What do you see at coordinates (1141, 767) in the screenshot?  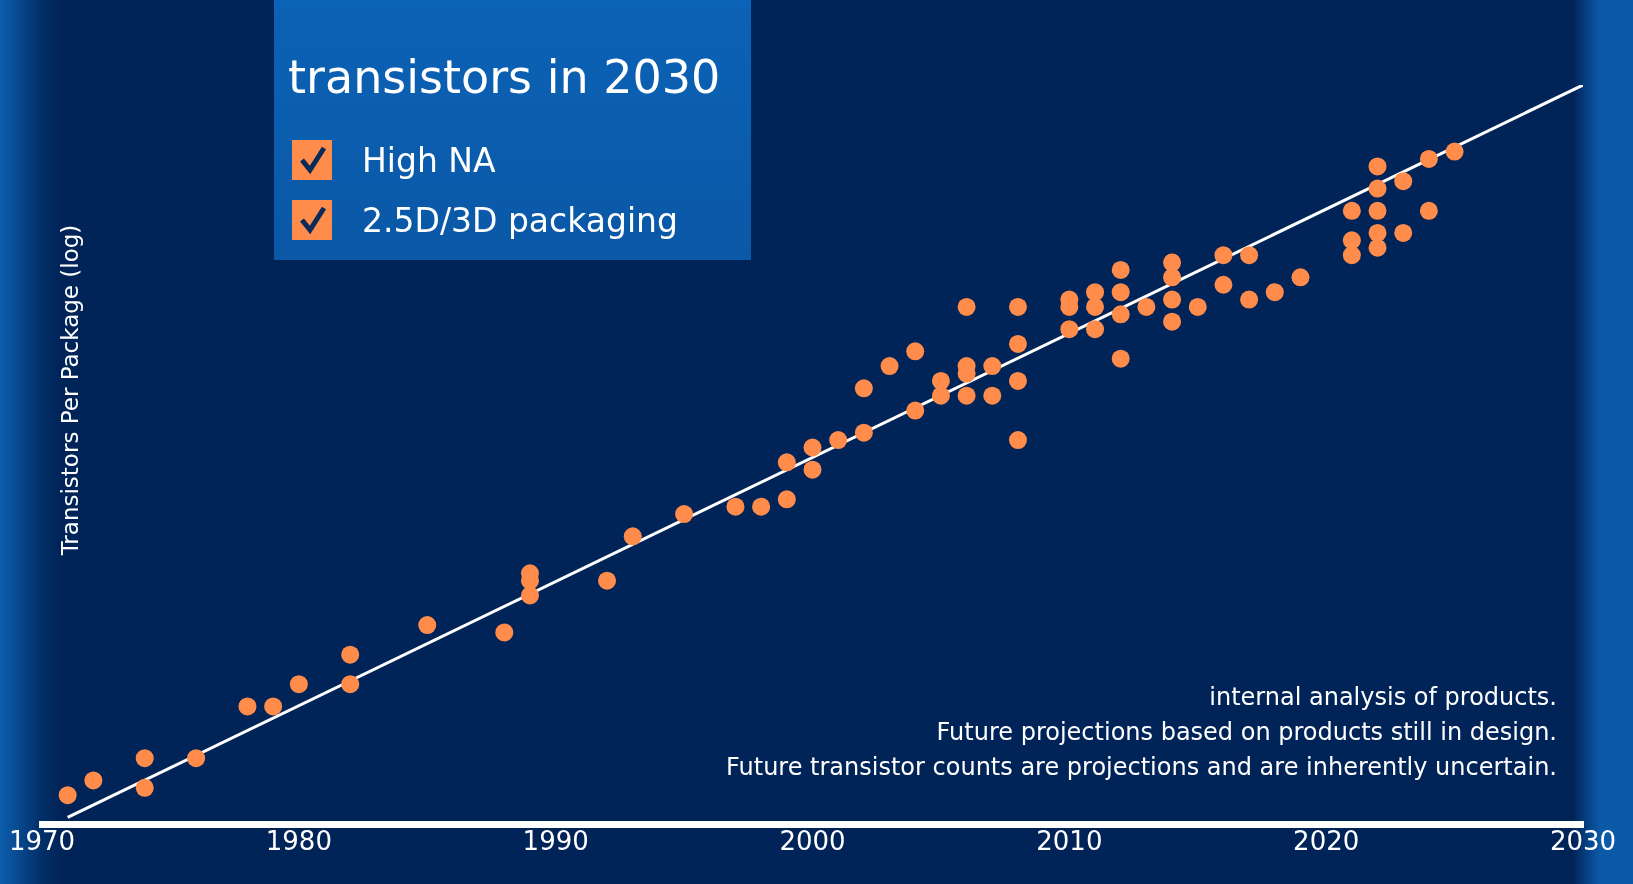 I see `annotation: Future transistor counts are projections and are inherently uncertain.` at bounding box center [1141, 767].